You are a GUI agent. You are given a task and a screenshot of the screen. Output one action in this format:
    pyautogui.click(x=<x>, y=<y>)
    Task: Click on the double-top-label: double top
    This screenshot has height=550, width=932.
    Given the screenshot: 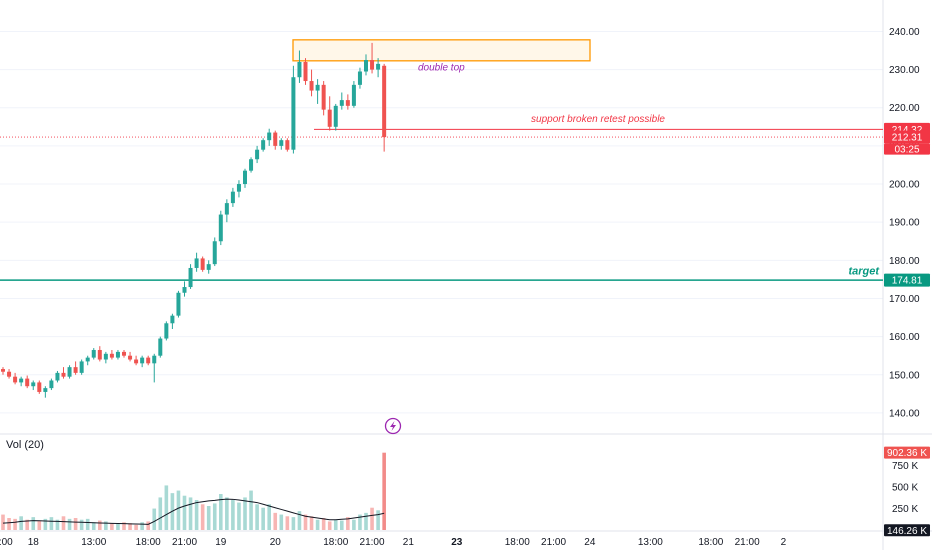 What is the action you would take?
    pyautogui.click(x=441, y=67)
    